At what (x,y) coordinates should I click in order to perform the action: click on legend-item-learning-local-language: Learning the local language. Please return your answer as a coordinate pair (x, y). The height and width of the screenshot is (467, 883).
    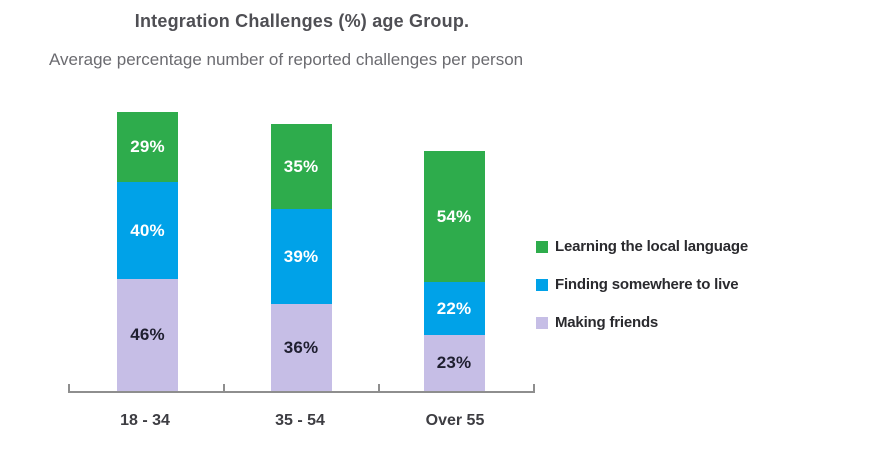
    Looking at the image, I should click on (642, 246).